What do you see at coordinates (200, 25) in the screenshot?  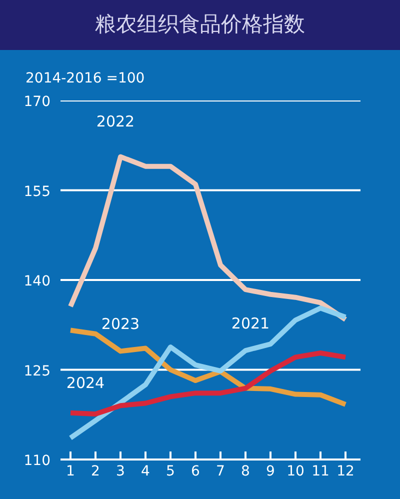 I see `chart-title: 粮农组织食品价格指数` at bounding box center [200, 25].